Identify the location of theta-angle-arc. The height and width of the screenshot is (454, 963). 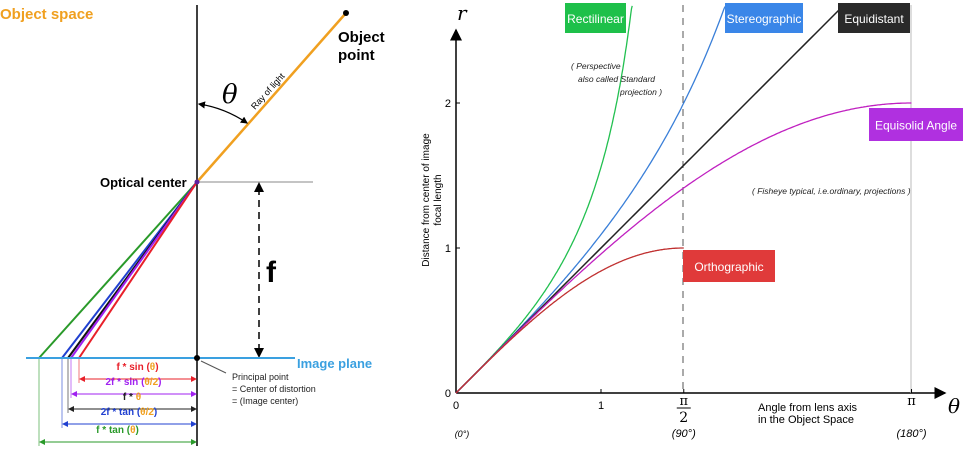
(222, 112).